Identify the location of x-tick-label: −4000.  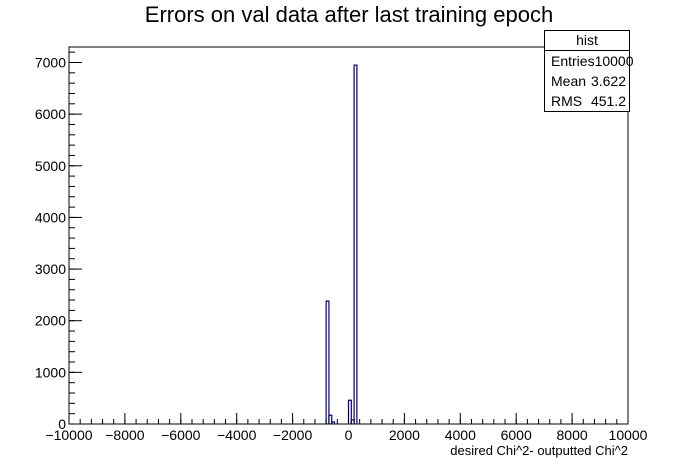
(237, 435).